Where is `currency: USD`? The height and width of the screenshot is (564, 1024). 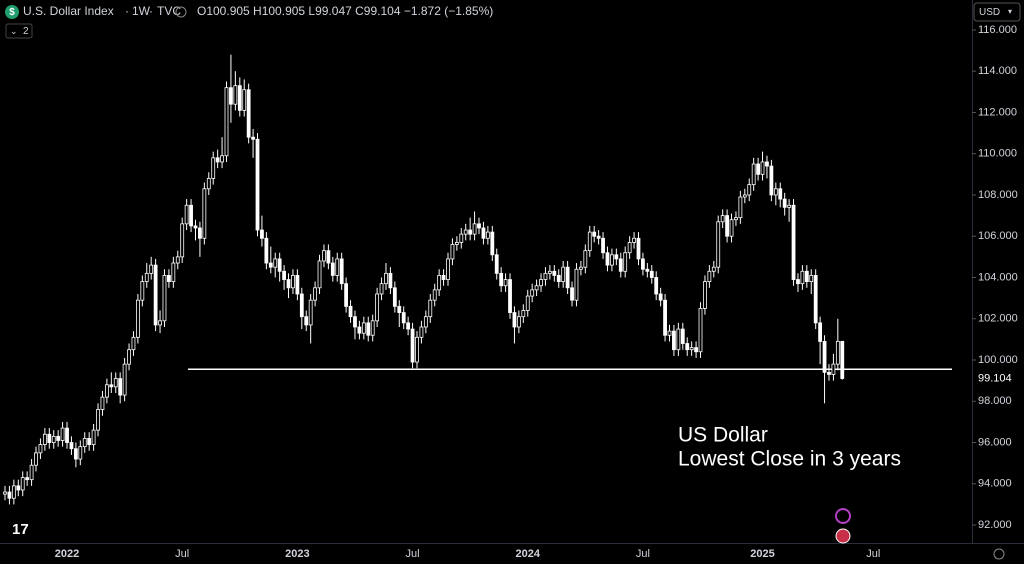 currency: USD is located at coordinates (989, 12).